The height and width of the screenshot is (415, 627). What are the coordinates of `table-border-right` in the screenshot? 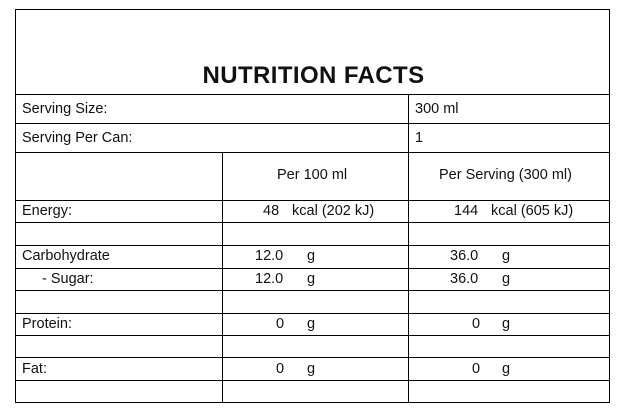 It's located at (609, 206).